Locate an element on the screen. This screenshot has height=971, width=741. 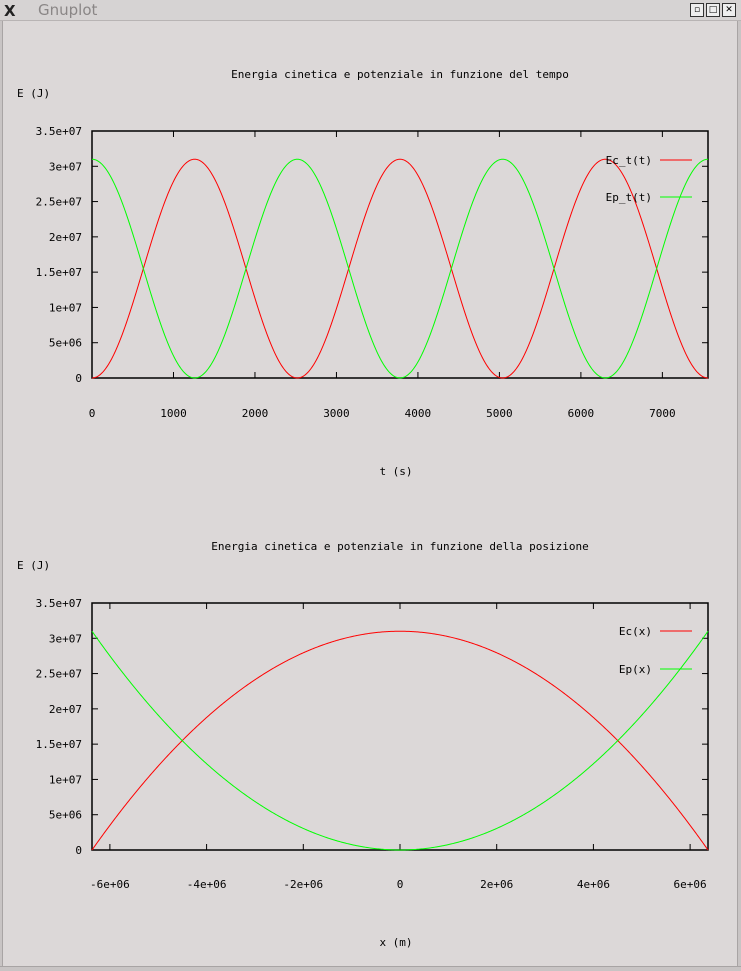
x-tick-label: 3000 is located at coordinates (336, 413).